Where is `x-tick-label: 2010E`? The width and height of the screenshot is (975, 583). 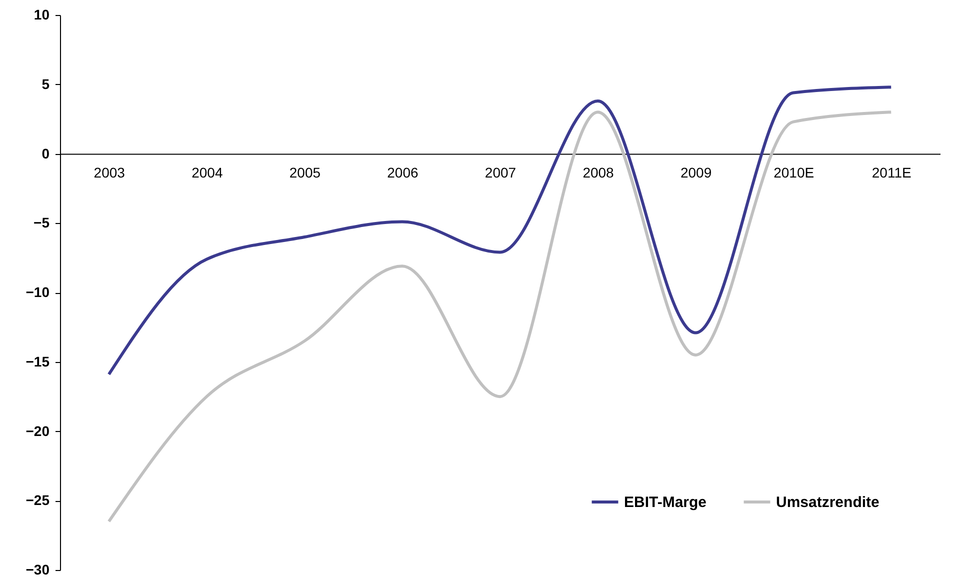 x-tick-label: 2010E is located at coordinates (794, 172).